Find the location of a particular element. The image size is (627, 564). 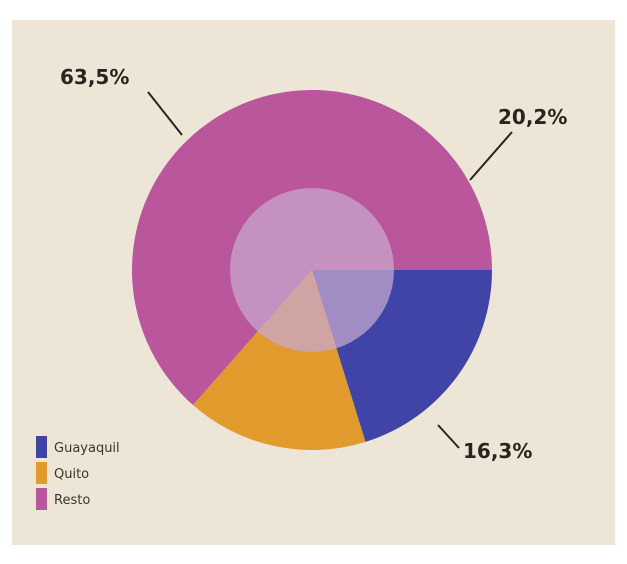

leader-line-quito is located at coordinates (448, 436).